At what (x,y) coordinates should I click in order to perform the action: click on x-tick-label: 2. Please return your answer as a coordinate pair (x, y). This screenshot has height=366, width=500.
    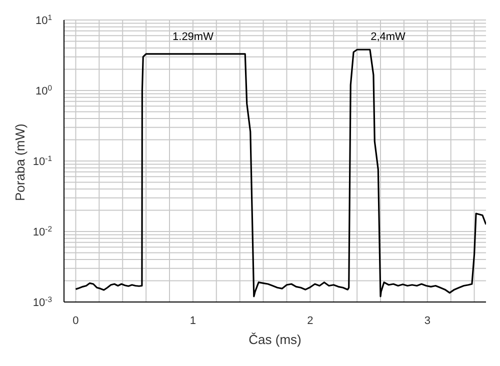
    Looking at the image, I should click on (310, 321).